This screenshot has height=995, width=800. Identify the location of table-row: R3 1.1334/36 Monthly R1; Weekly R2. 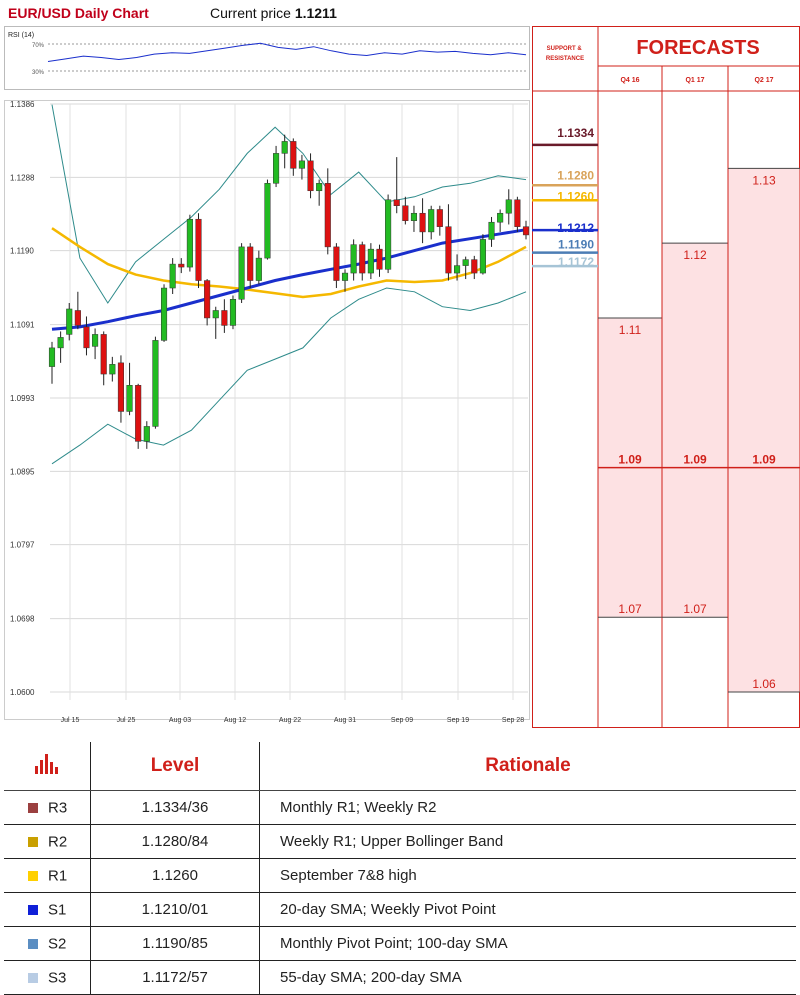
(400, 807).